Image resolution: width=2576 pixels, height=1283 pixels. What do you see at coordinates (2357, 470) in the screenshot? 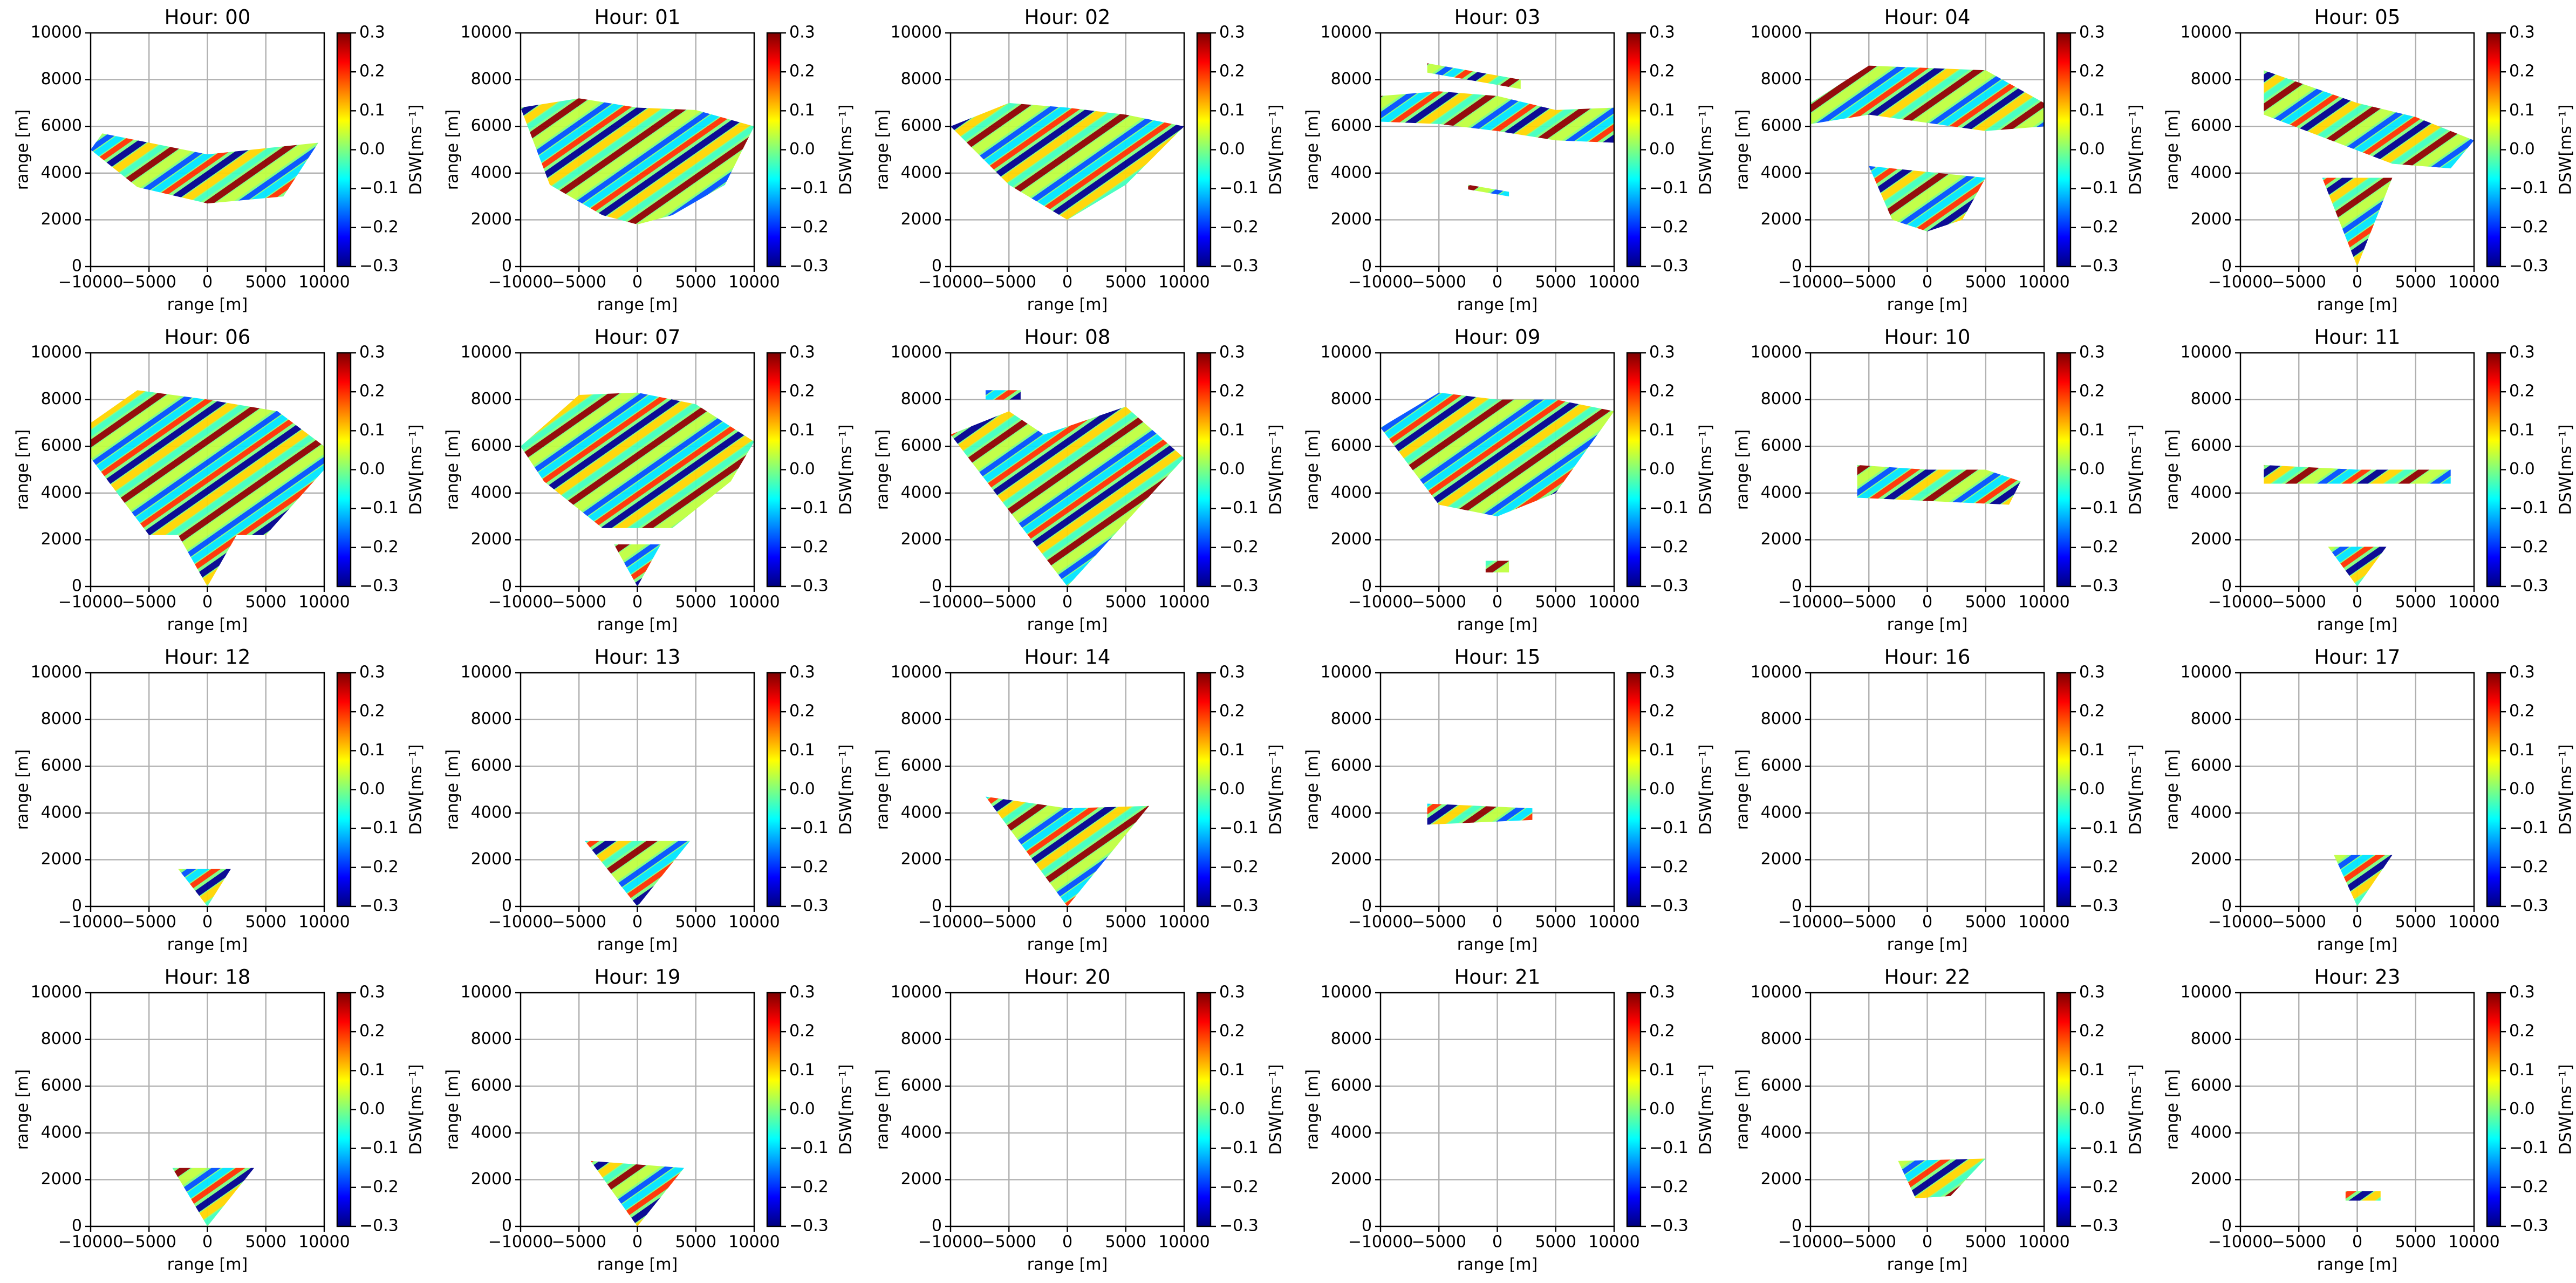
I see `axes-frame` at bounding box center [2357, 470].